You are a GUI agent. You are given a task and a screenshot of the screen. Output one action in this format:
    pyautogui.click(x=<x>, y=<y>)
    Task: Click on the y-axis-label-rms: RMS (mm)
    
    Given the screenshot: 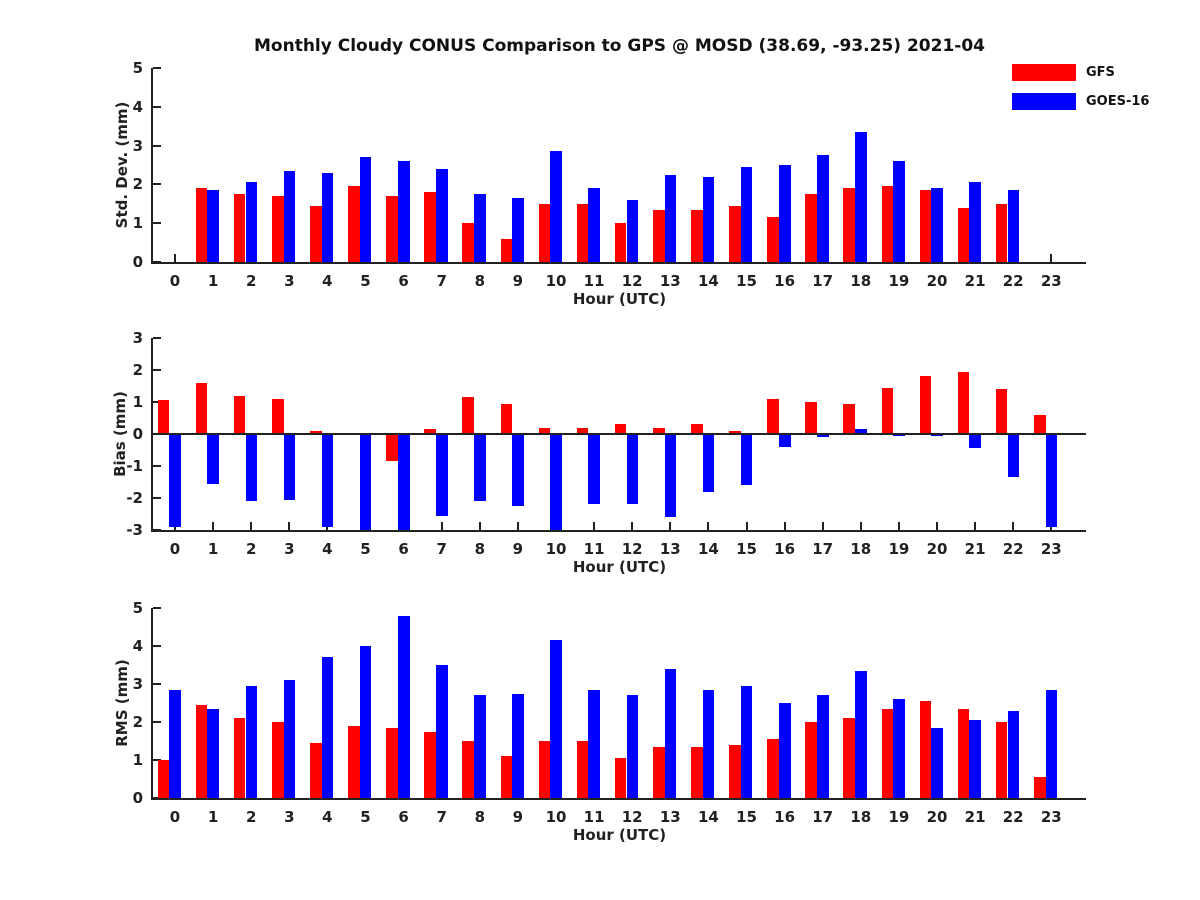 What is the action you would take?
    pyautogui.click(x=122, y=703)
    